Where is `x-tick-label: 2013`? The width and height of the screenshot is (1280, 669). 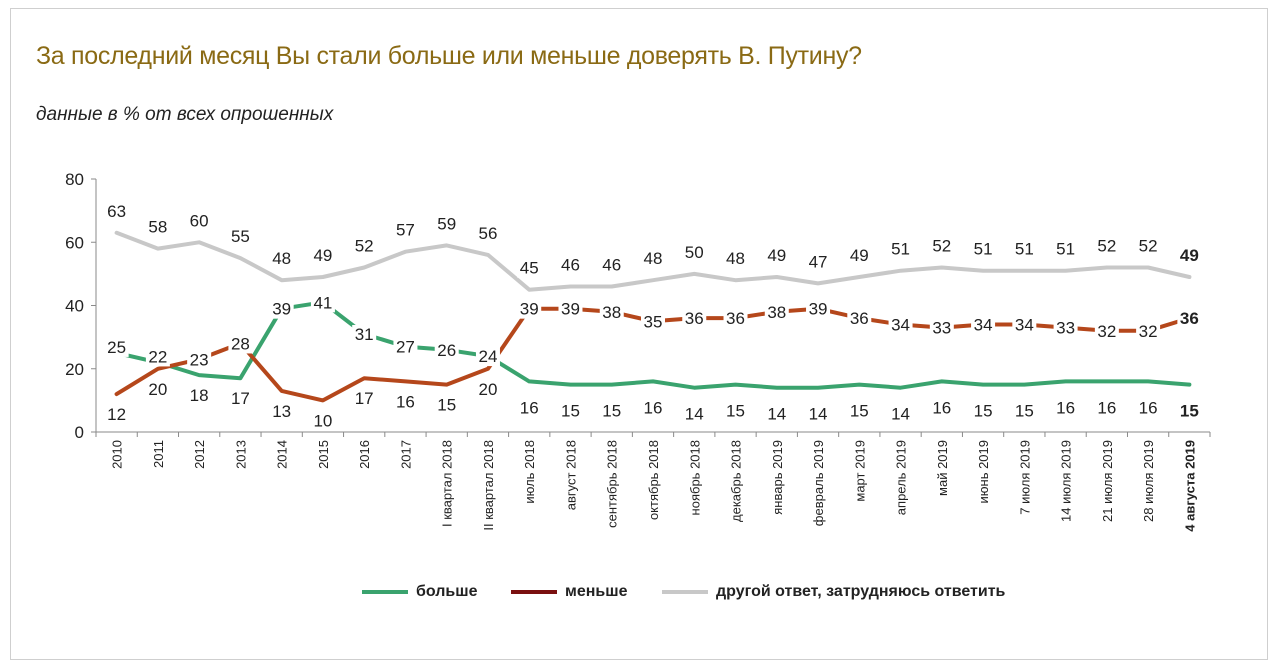 x-tick-label: 2013 is located at coordinates (240, 454).